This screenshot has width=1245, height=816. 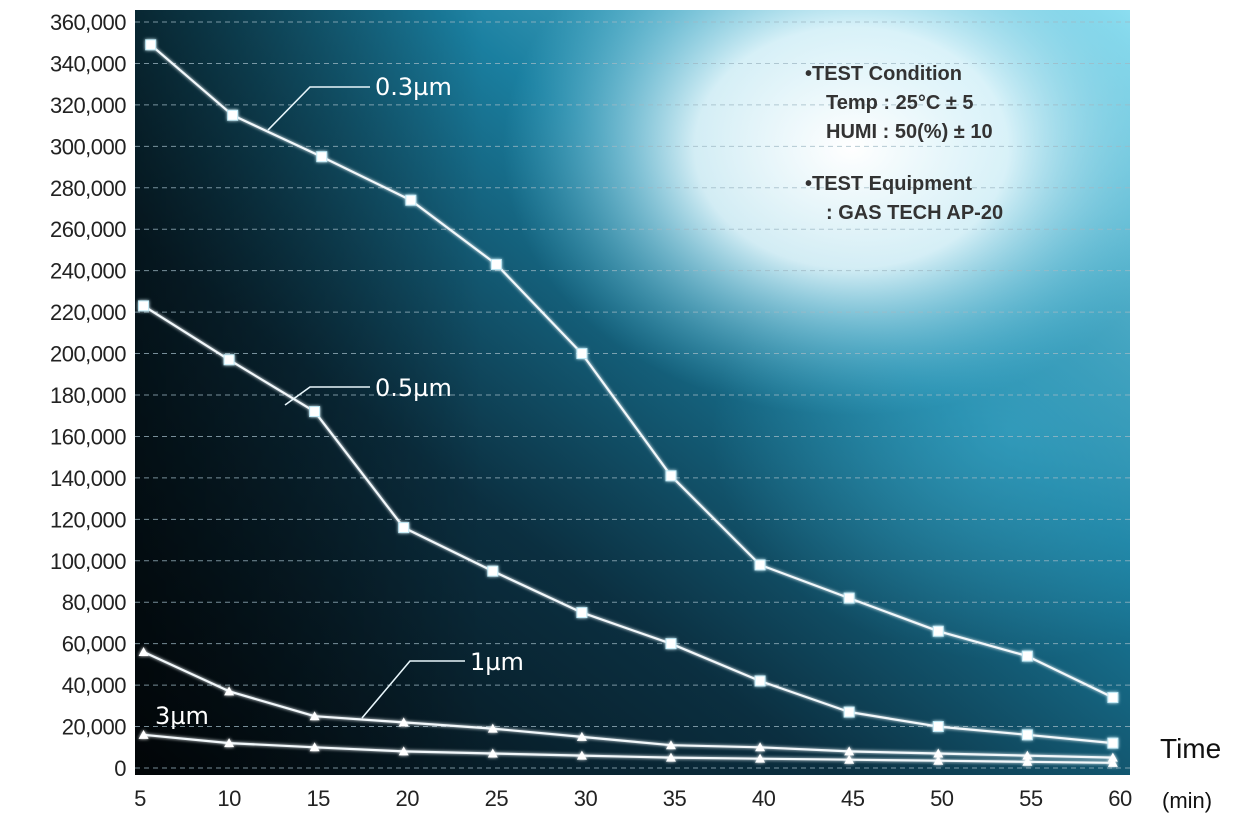 I want to click on y-tick-label: 300,000, so click(x=88, y=146).